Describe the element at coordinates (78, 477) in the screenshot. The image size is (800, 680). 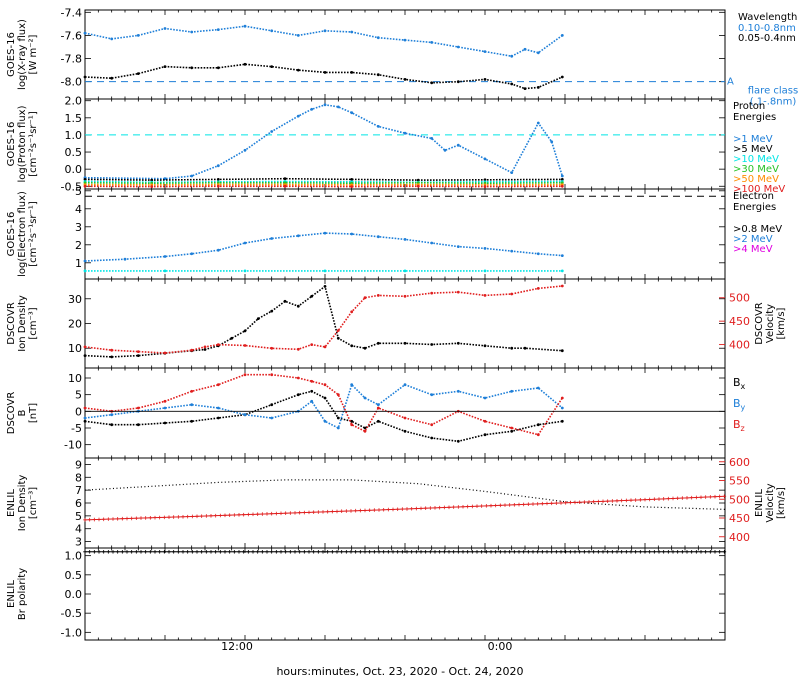
I see `y-tick-label: 8` at that location.